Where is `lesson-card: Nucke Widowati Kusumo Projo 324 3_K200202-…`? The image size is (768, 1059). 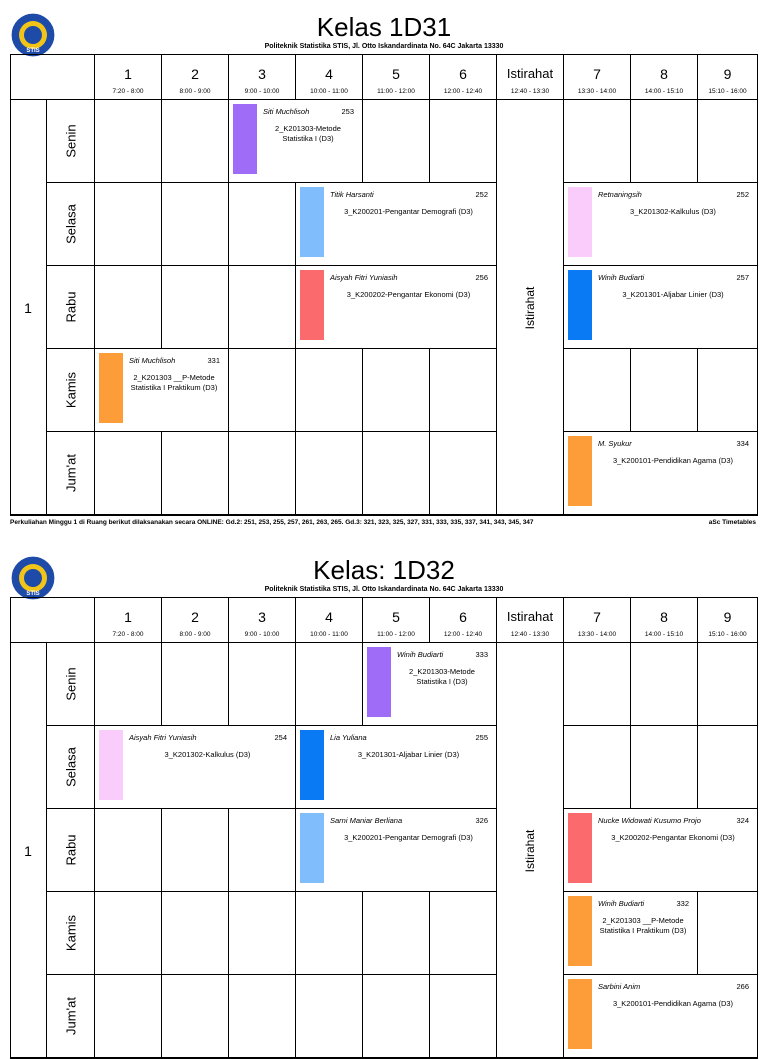
lesson-card: Nucke Widowati Kusumo Projo 324 3_K200202-… is located at coordinates (661, 850).